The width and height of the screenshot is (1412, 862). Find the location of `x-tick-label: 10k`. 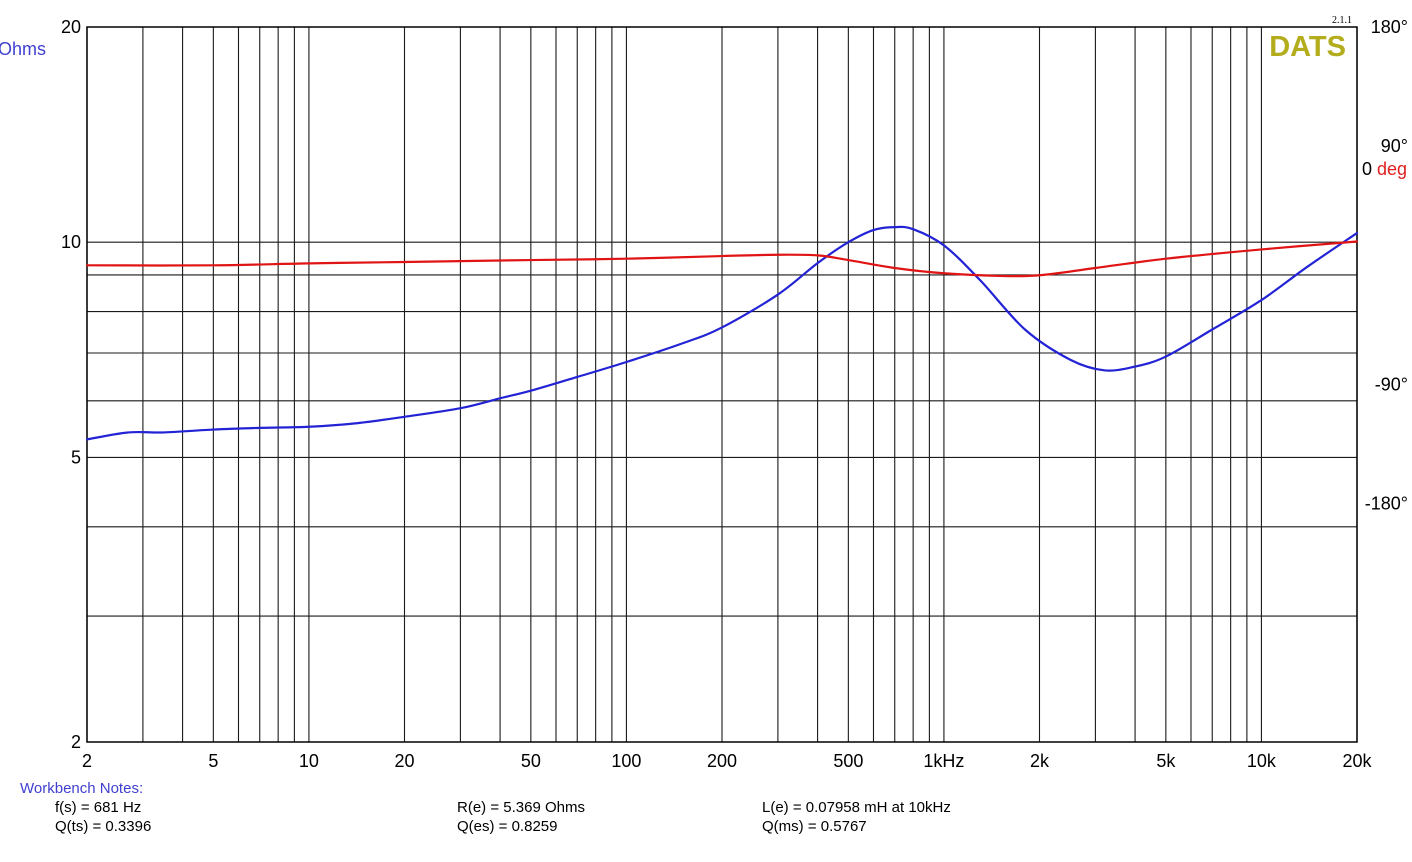

x-tick-label: 10k is located at coordinates (1262, 761).